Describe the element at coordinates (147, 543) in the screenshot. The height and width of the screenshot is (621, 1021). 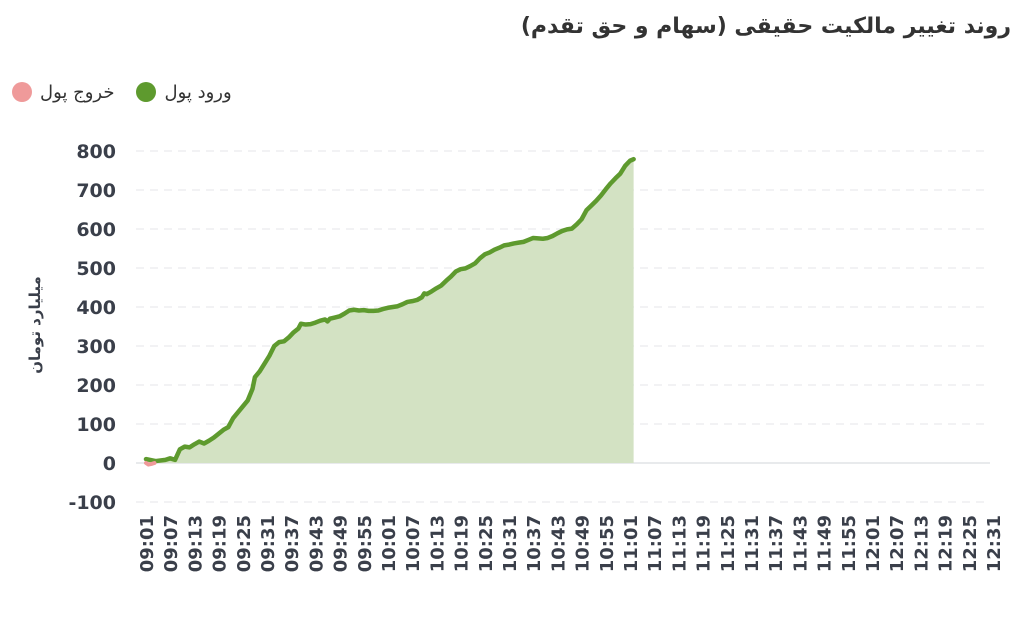
I see `x-tick-label: 09:01` at that location.